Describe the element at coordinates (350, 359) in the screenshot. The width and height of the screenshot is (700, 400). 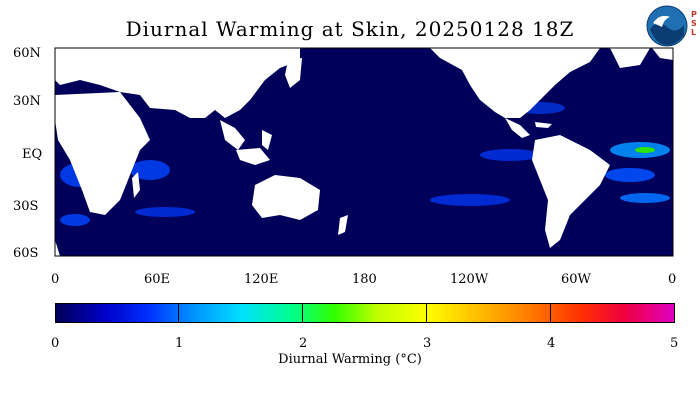
I see `colorbar-label: Diurnal Warming (°C)` at that location.